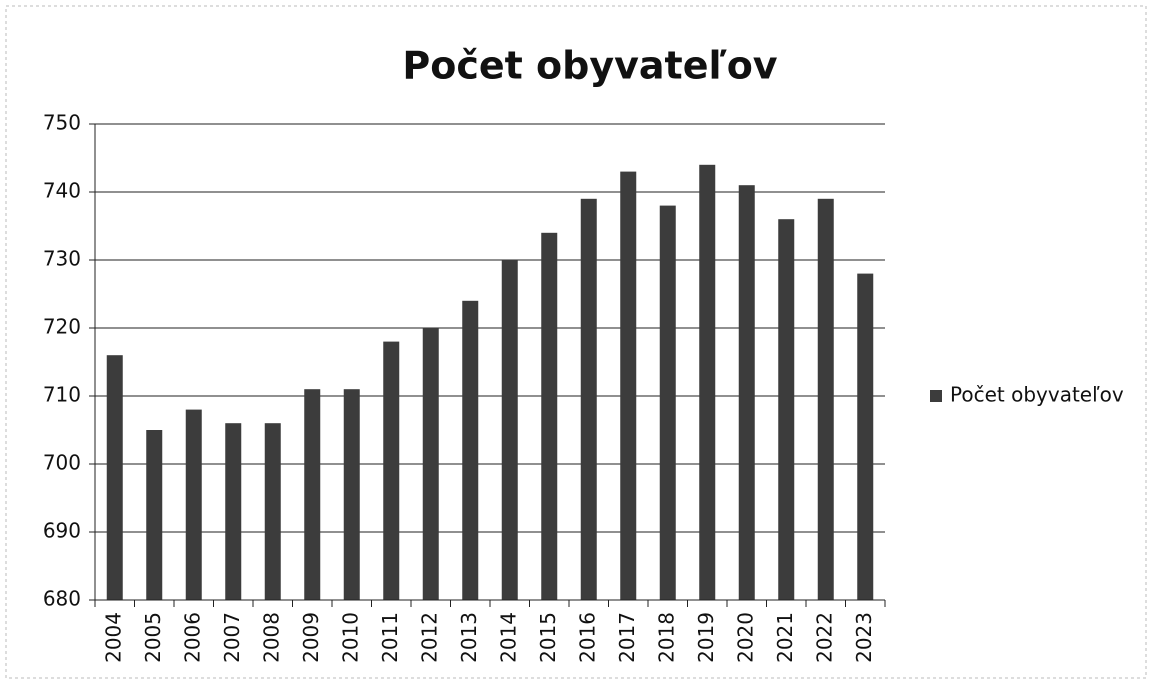 Image resolution: width=1152 pixels, height=684 pixels. What do you see at coordinates (785, 637) in the screenshot?
I see `x-tick-label: 2021` at bounding box center [785, 637].